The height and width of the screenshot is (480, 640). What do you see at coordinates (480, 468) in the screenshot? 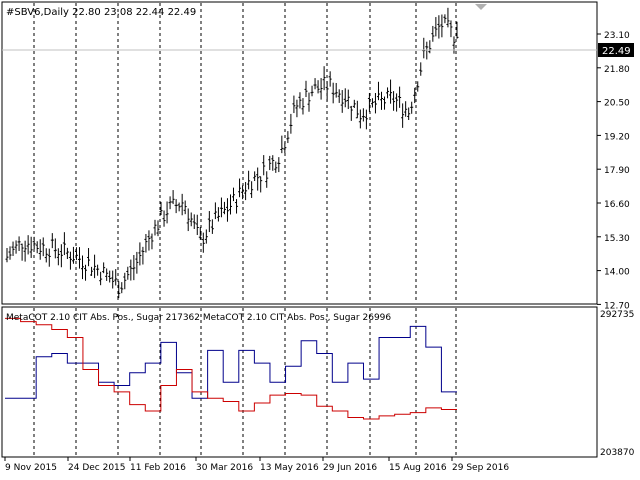
I see `time-tick-label: 29 Sep 2016` at bounding box center [480, 468].